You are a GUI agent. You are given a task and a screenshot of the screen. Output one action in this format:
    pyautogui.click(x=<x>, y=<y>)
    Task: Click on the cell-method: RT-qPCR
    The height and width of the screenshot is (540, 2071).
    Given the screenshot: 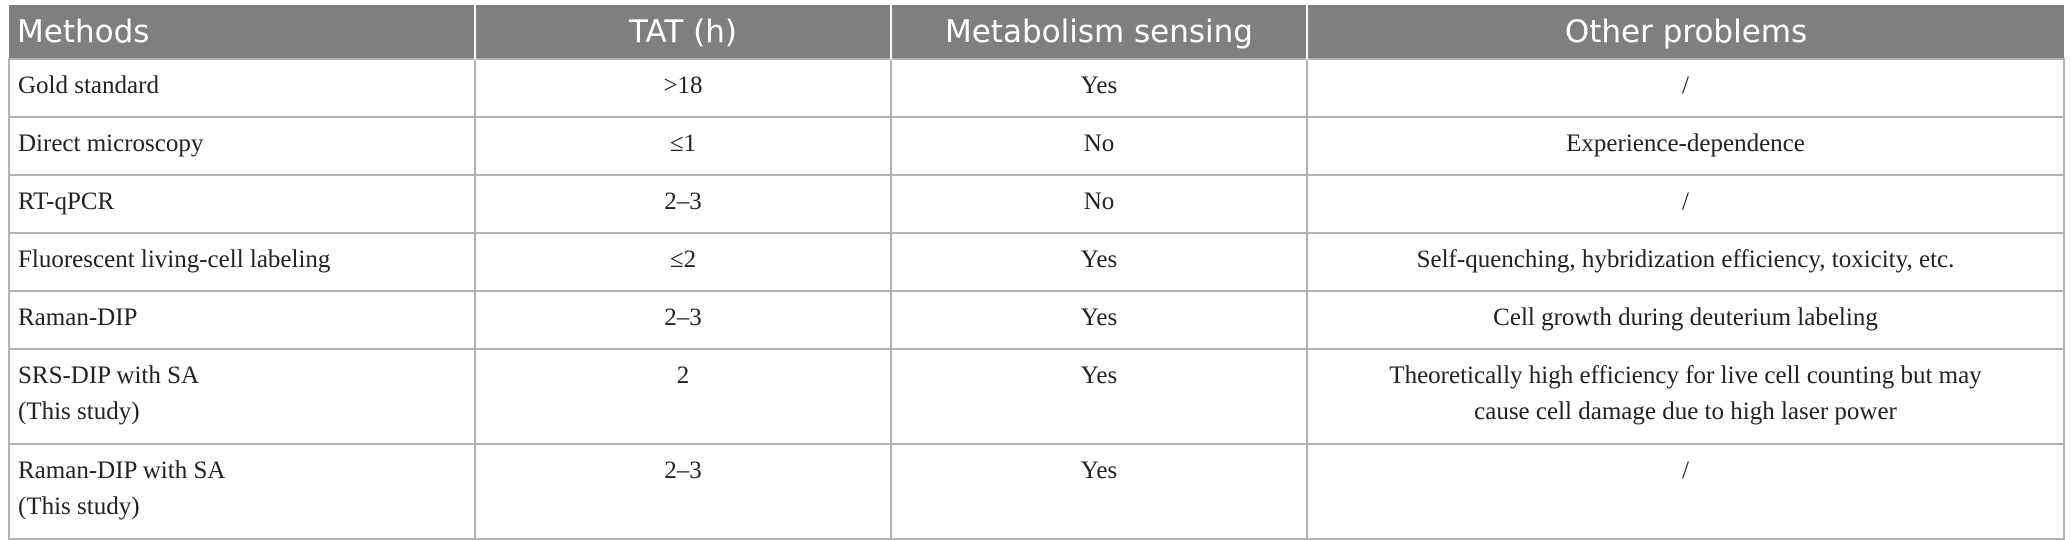 What is the action you would take?
    pyautogui.click(x=242, y=204)
    